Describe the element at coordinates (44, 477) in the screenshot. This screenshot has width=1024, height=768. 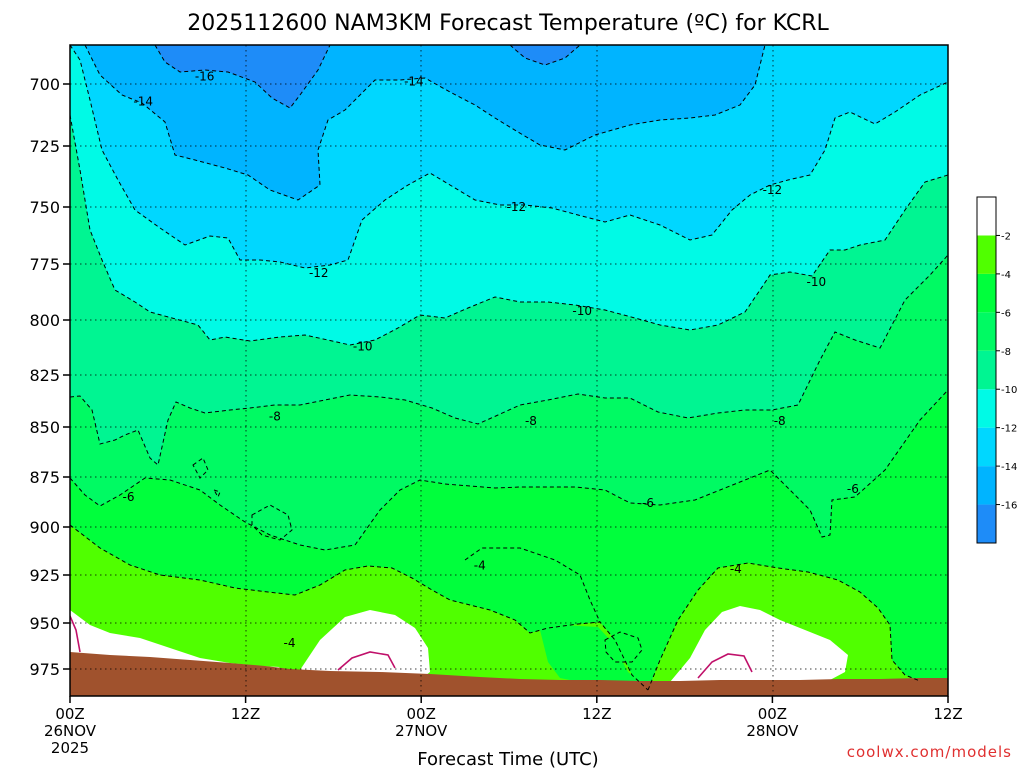
I see `y-tick-label: 875` at that location.